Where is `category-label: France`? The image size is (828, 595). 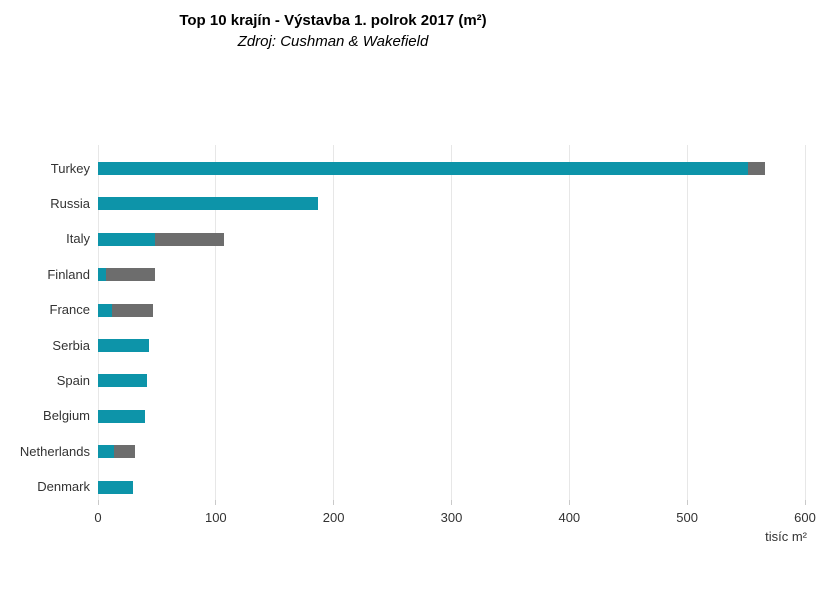 category-label: France is located at coordinates (69, 310).